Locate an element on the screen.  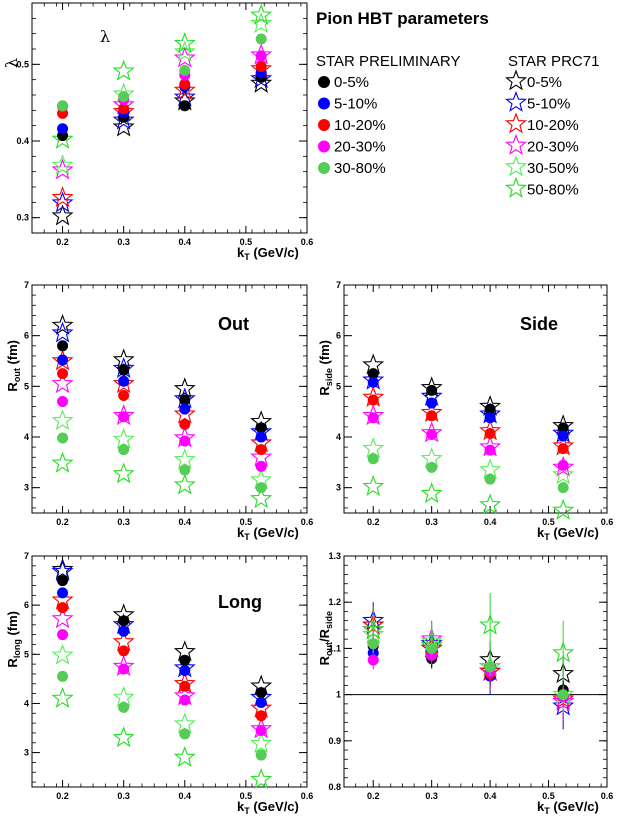
x-tick-label: 0.5 is located at coordinates (246, 522).